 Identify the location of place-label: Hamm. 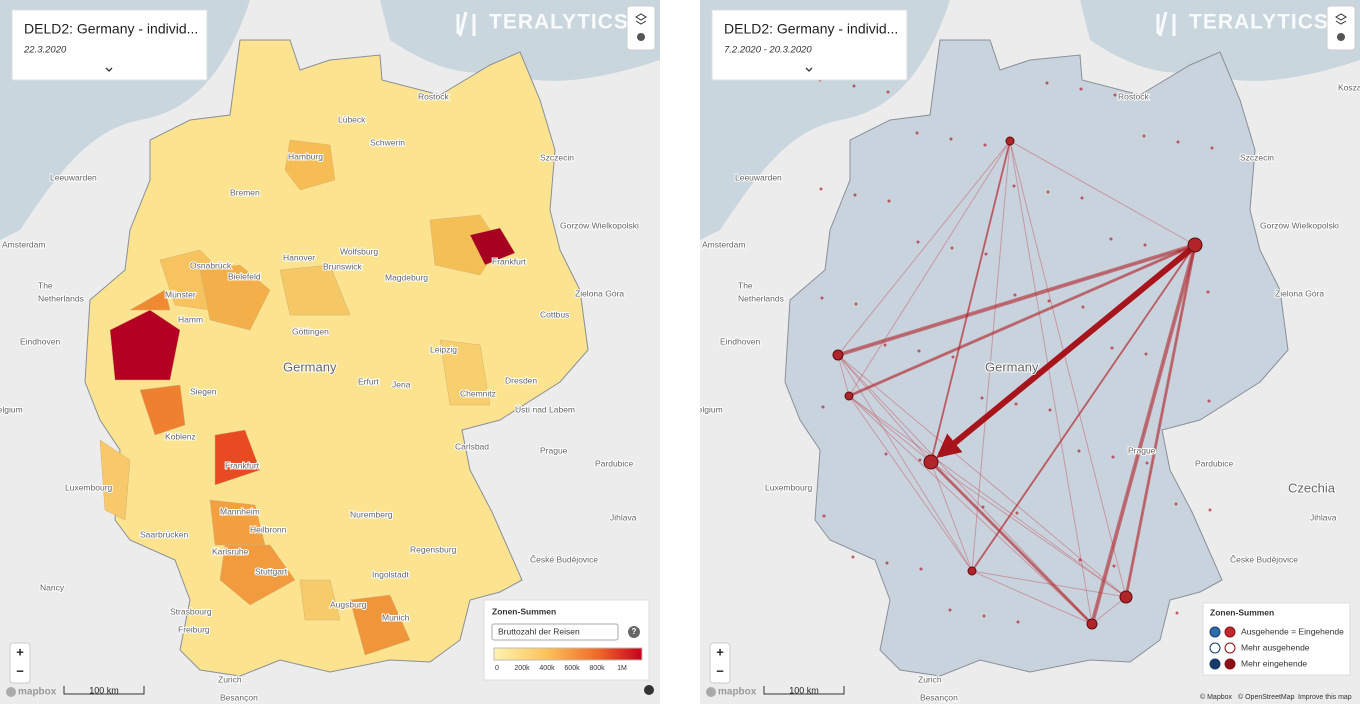
(190, 319).